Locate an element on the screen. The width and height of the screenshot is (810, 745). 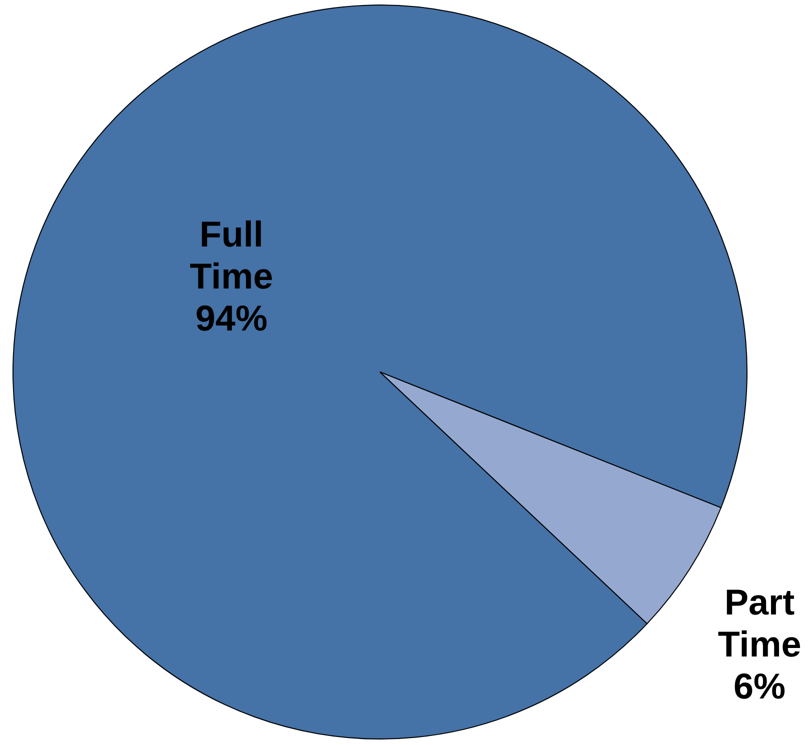
slice-label: Full Time is located at coordinates (232, 254).